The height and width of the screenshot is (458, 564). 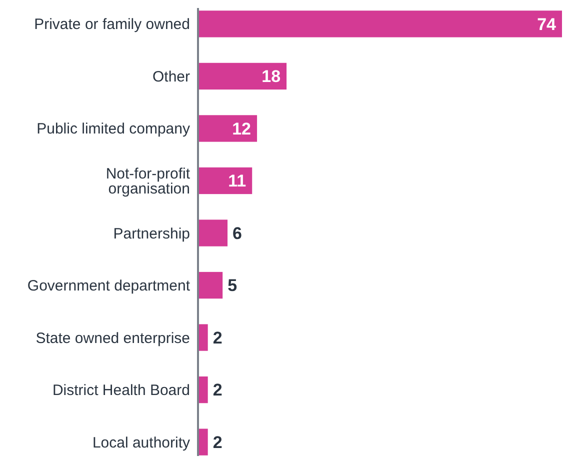 What do you see at coordinates (151, 233) in the screenshot?
I see `y-tick-label: Partnership` at bounding box center [151, 233].